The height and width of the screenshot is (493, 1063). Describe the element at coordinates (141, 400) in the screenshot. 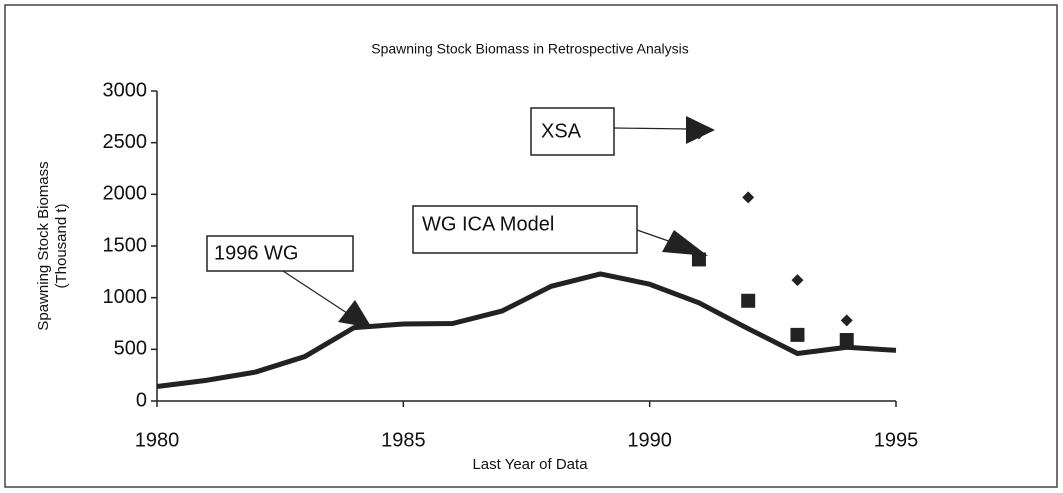

I see `y-tick-label: 0` at that location.